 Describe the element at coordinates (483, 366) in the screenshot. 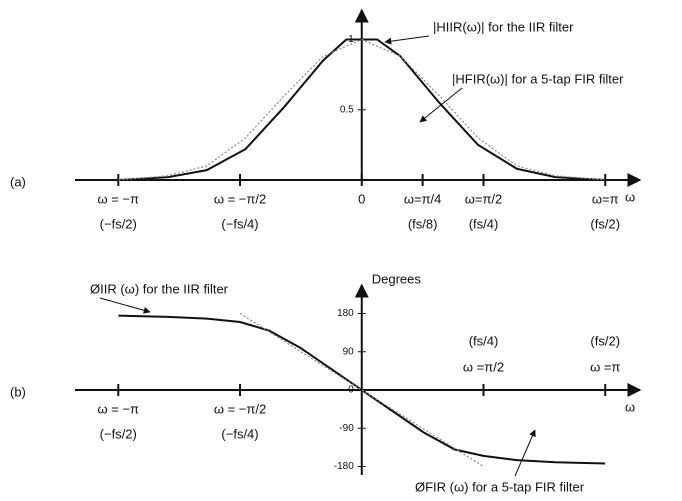

I see `x-tick-label: ω =π/2` at that location.